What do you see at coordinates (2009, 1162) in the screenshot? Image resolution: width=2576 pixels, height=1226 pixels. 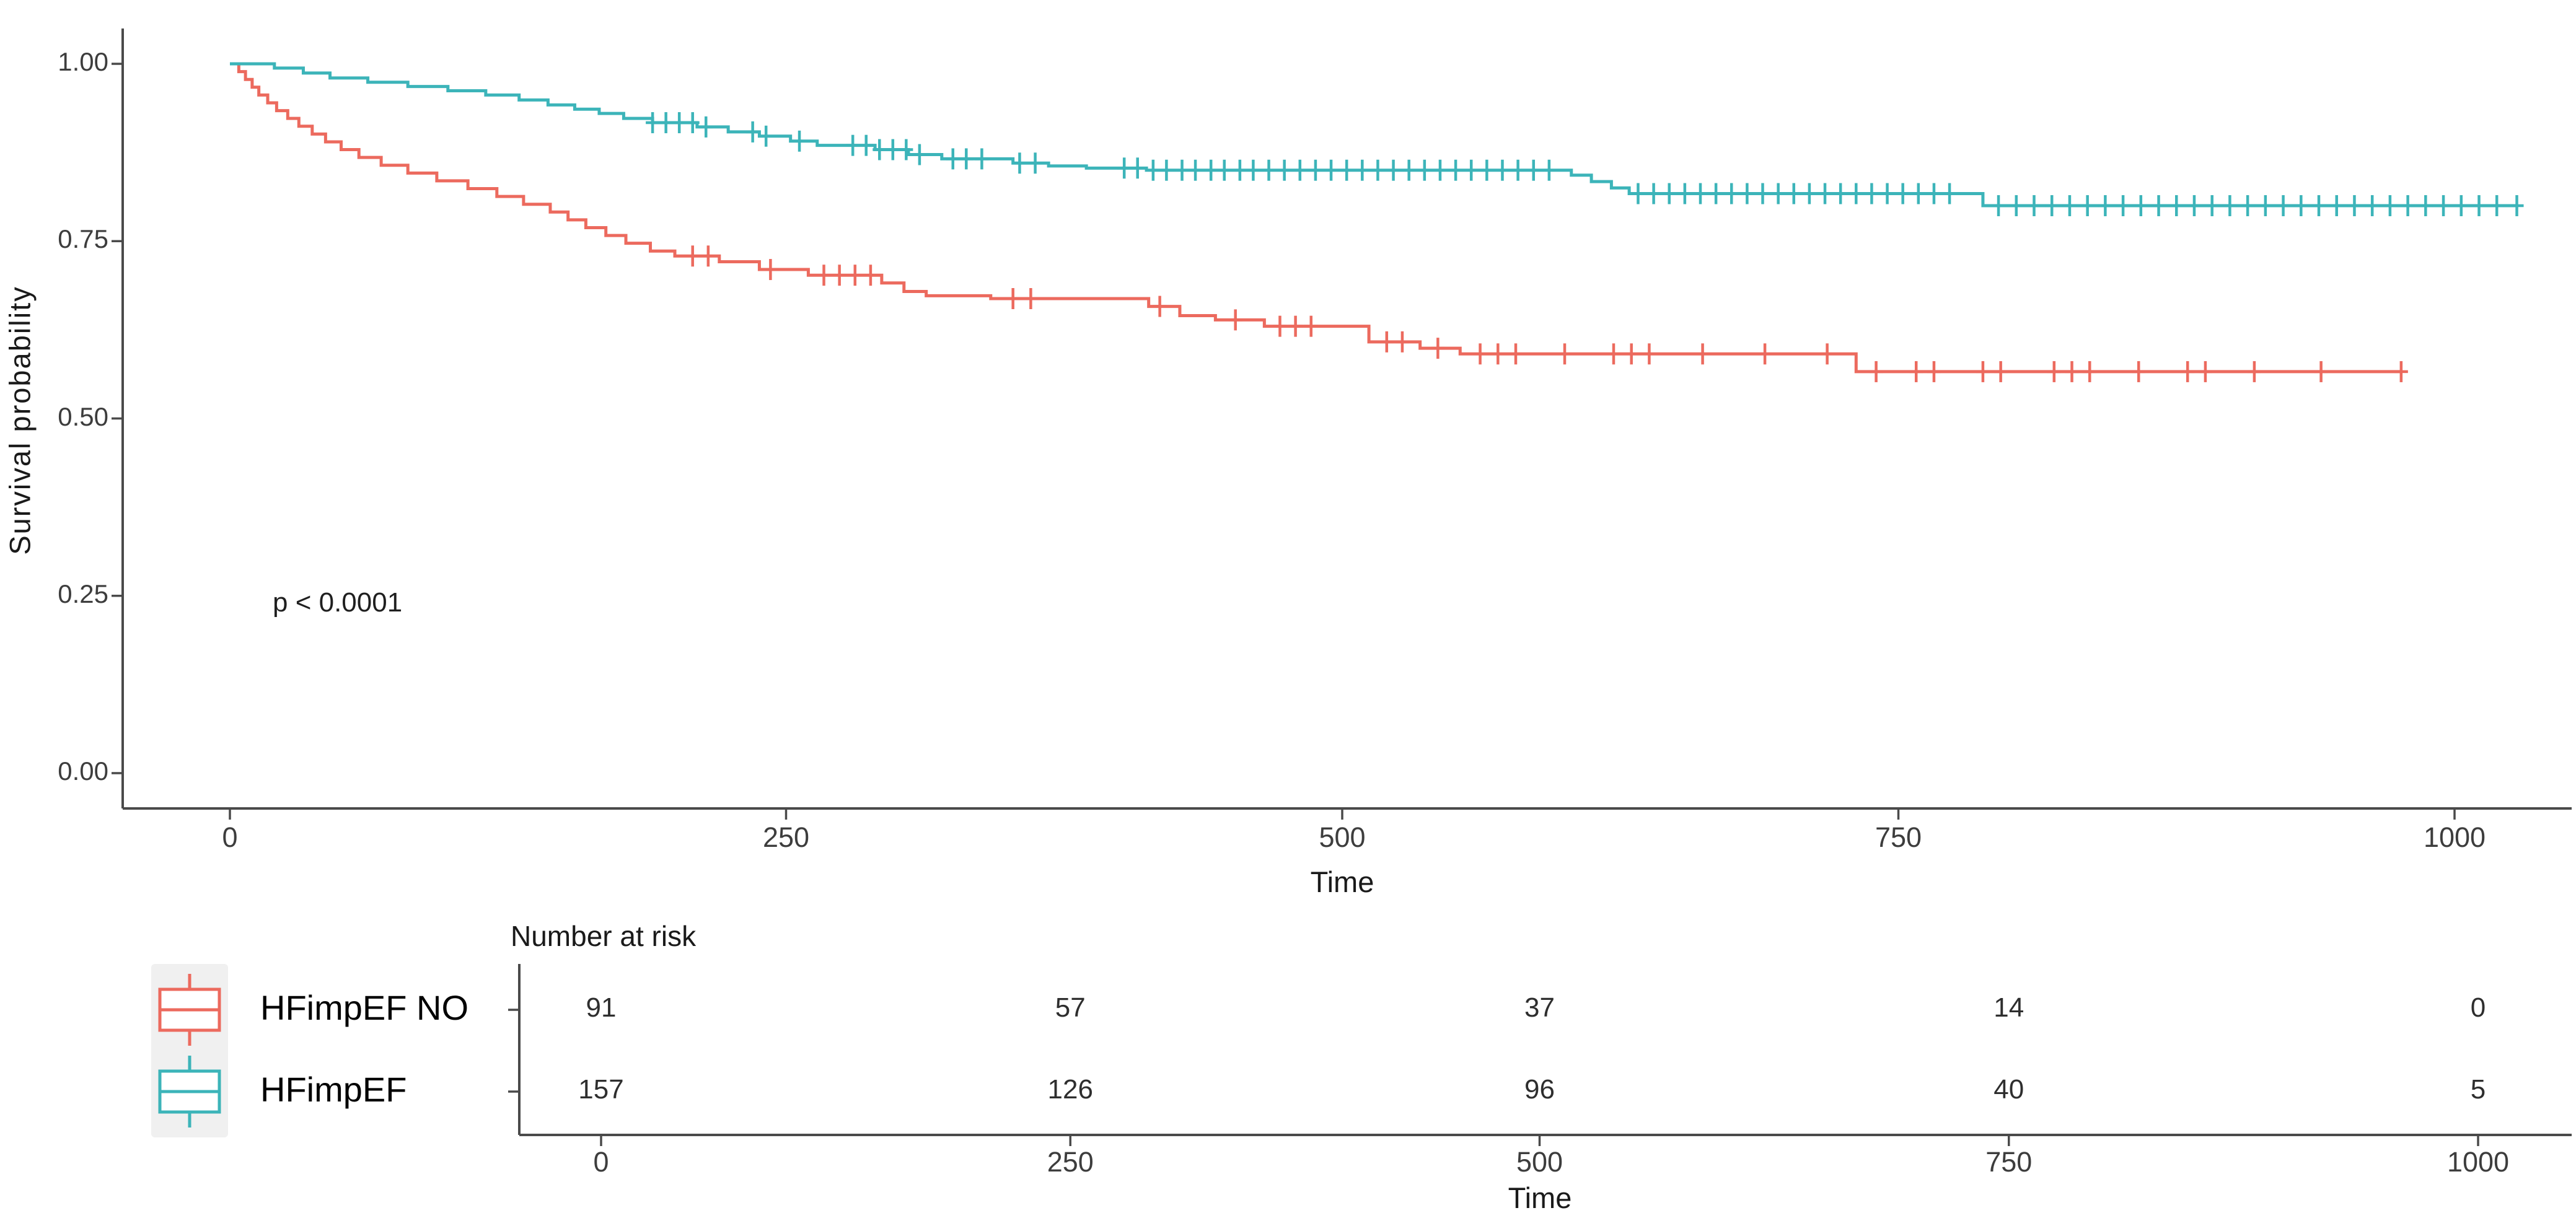 I see `risk-table-x-tick-label: 750` at bounding box center [2009, 1162].